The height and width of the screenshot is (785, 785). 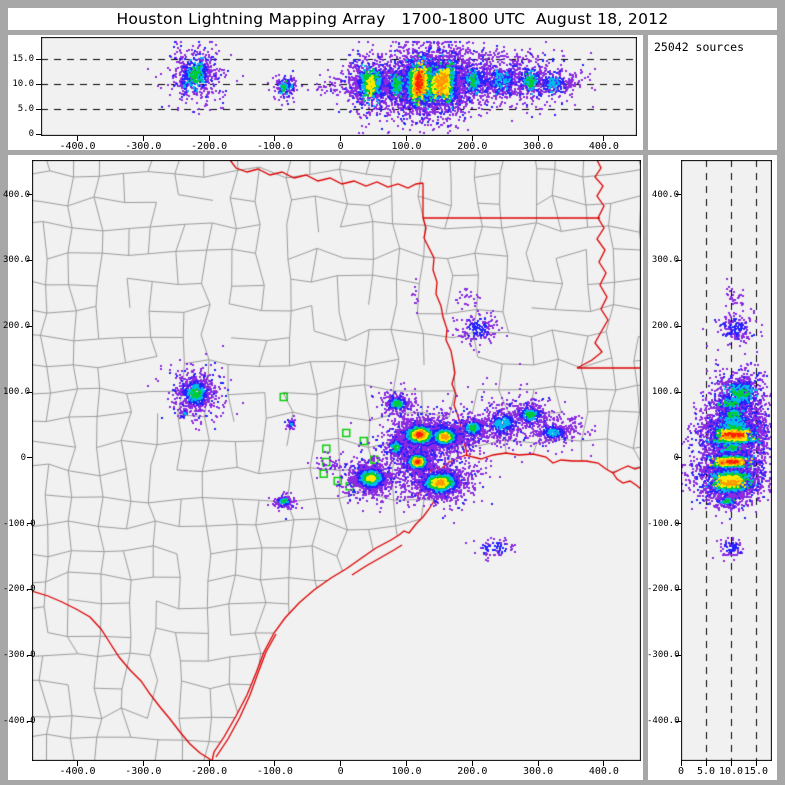 What do you see at coordinates (665, 392) in the screenshot?
I see `right-y-tick-label: 100.0` at bounding box center [665, 392].